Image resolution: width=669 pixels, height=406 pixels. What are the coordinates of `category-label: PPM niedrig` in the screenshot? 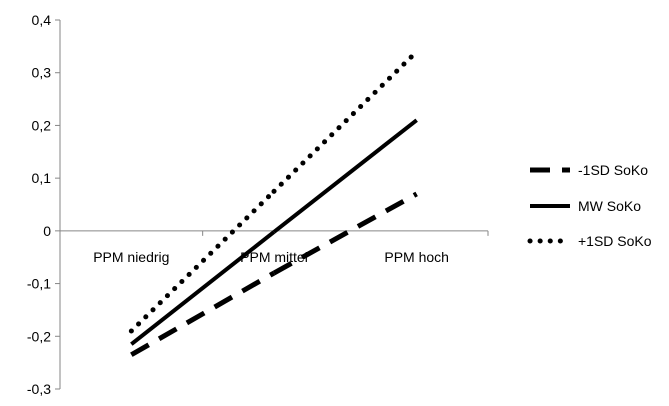 It's located at (131, 257).